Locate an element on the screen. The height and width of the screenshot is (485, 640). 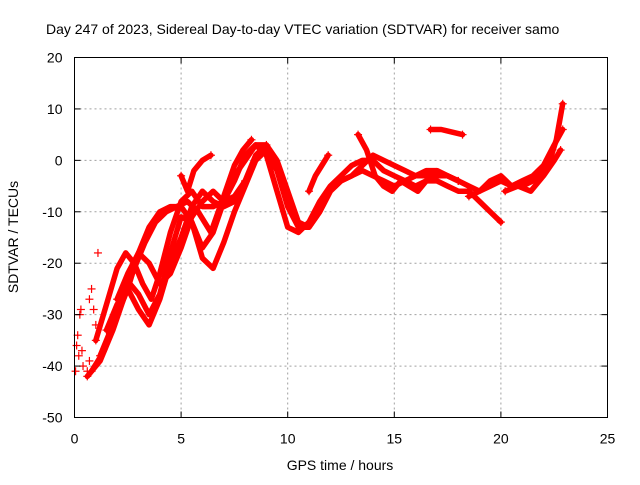
x-tick-label: 10 is located at coordinates (288, 439).